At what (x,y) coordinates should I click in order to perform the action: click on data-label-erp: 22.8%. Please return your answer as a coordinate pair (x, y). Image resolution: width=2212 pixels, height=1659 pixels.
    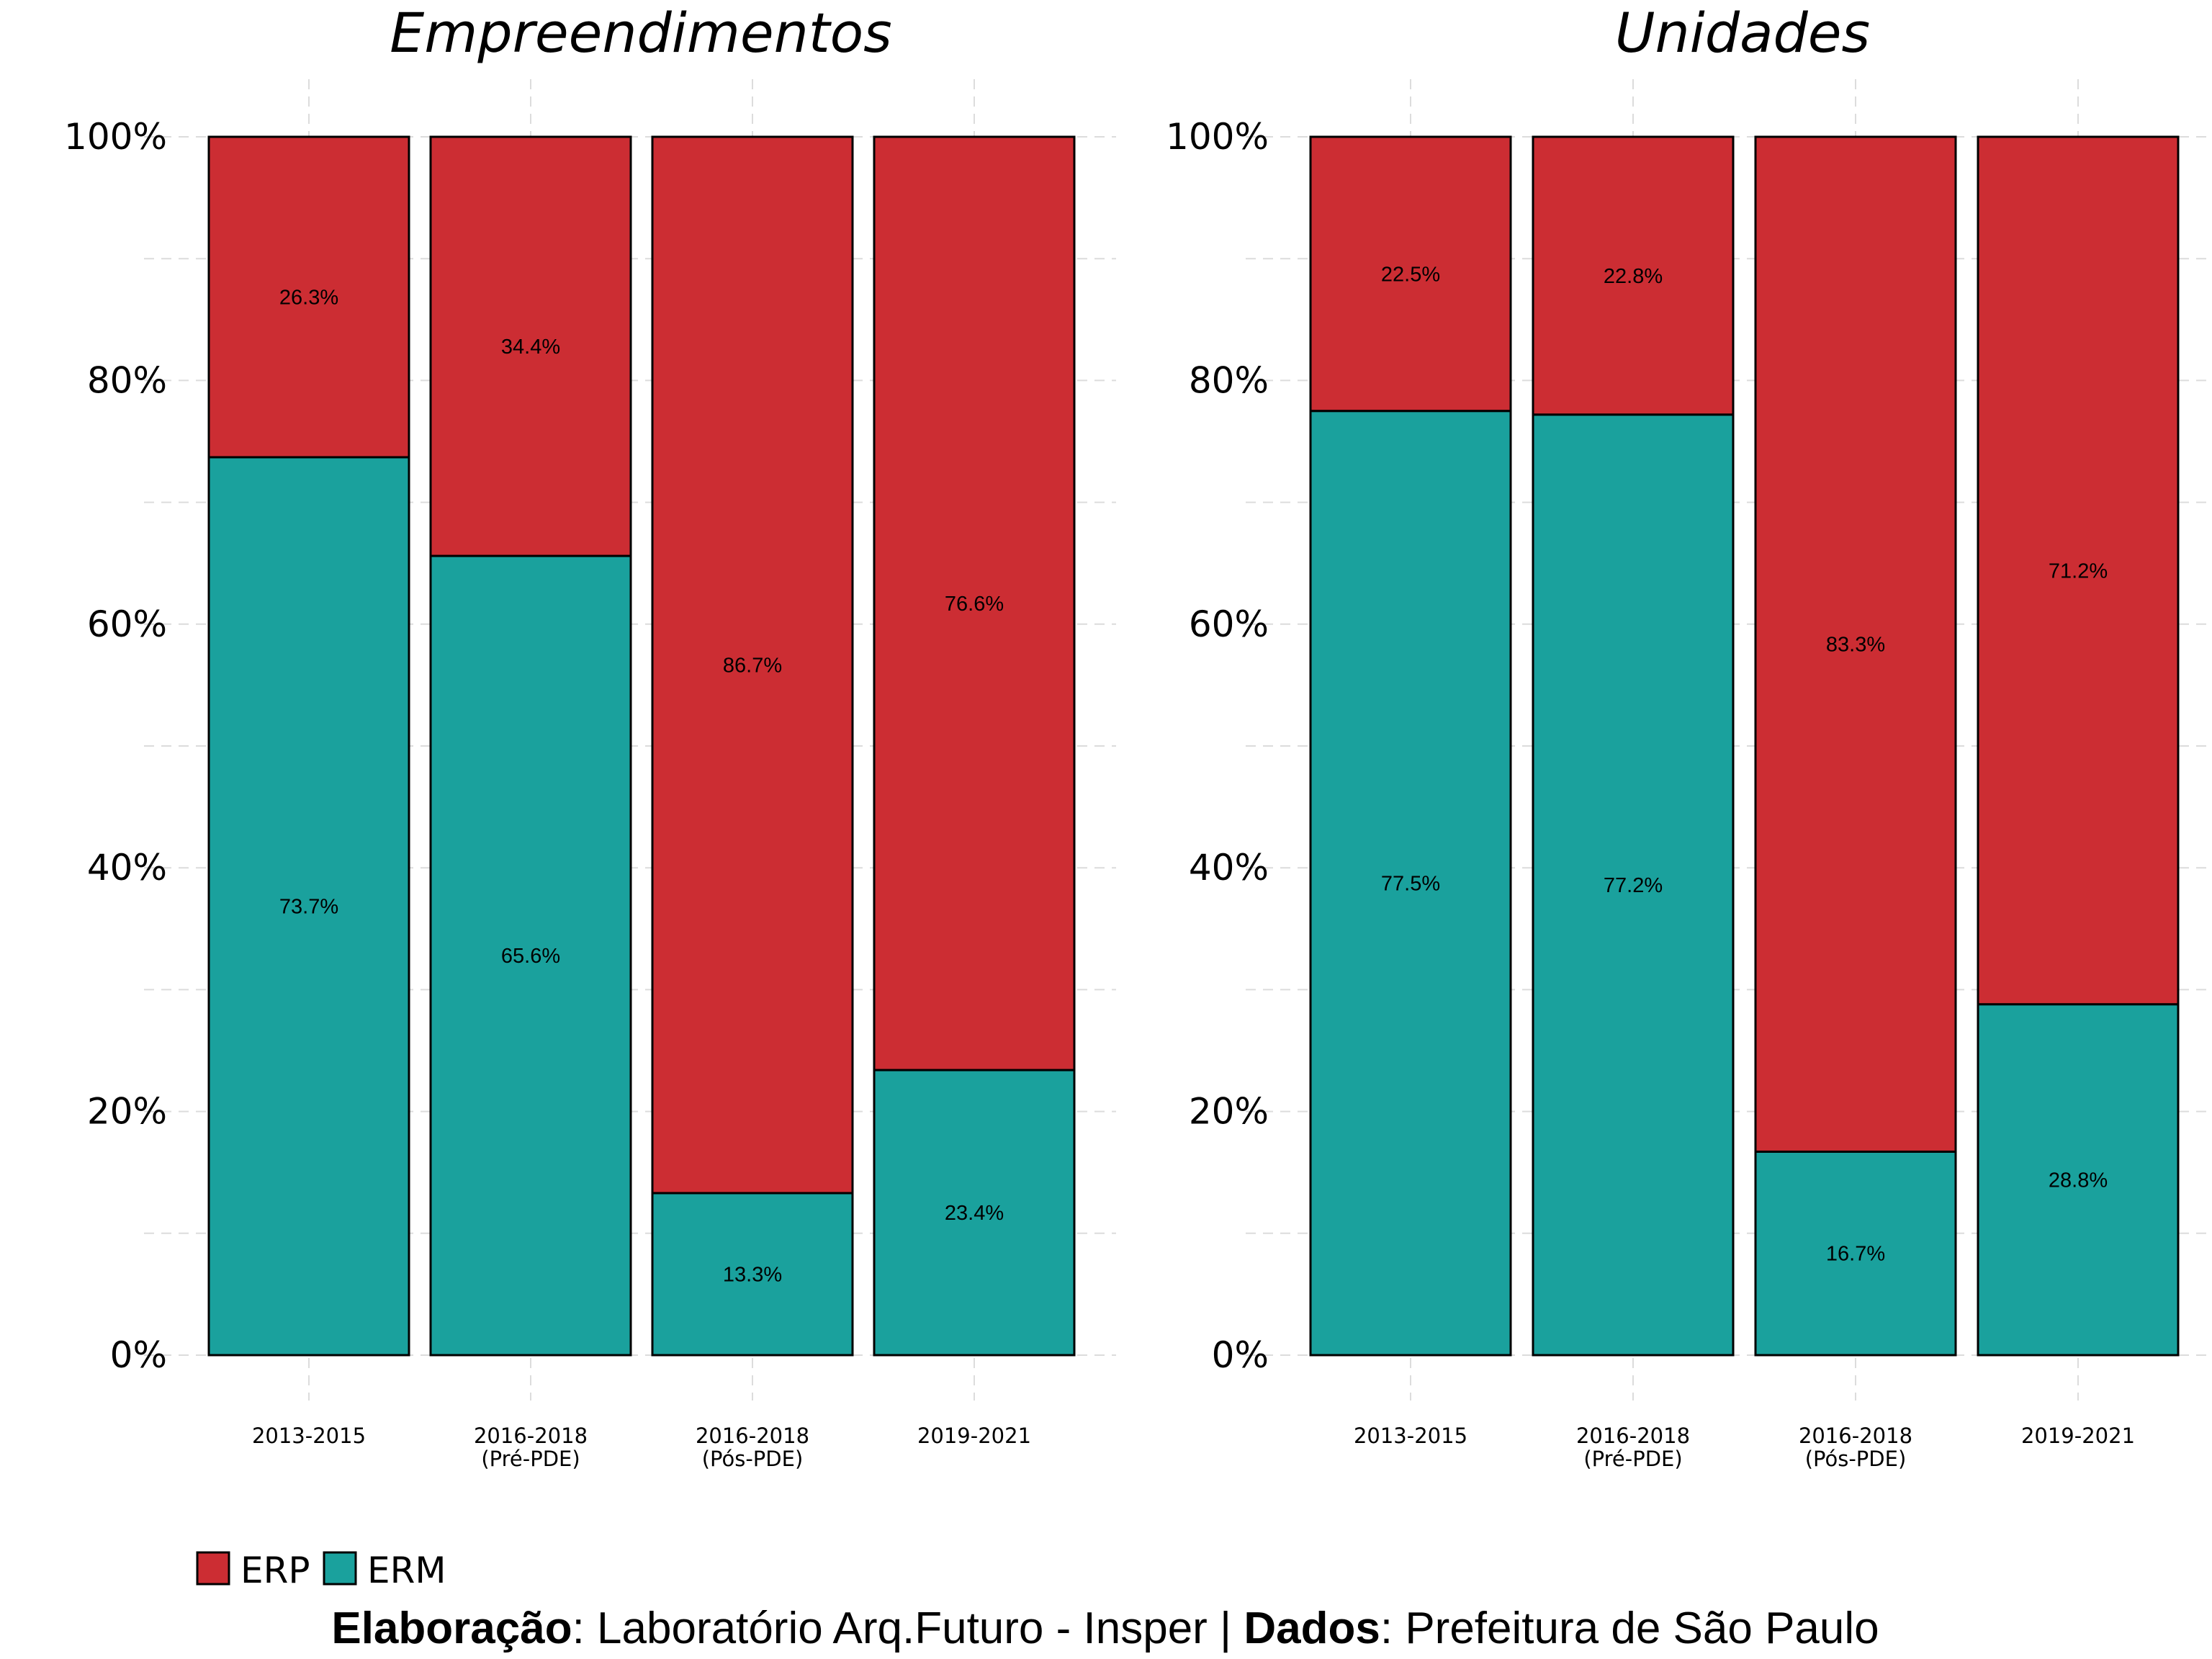
    Looking at the image, I should click on (1633, 276).